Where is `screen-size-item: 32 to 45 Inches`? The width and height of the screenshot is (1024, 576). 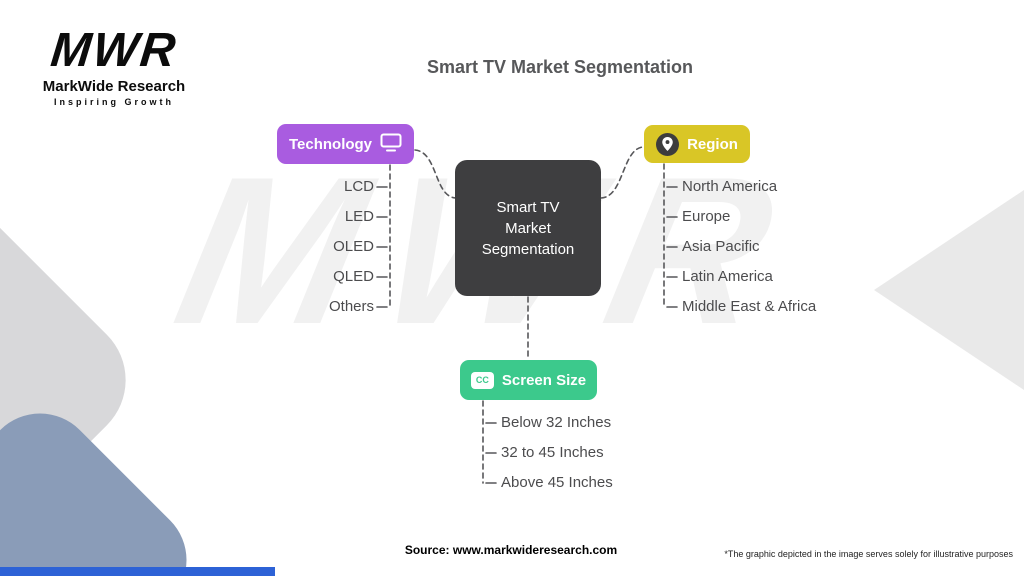
screen-size-item: 32 to 45 Inches is located at coordinates (552, 452).